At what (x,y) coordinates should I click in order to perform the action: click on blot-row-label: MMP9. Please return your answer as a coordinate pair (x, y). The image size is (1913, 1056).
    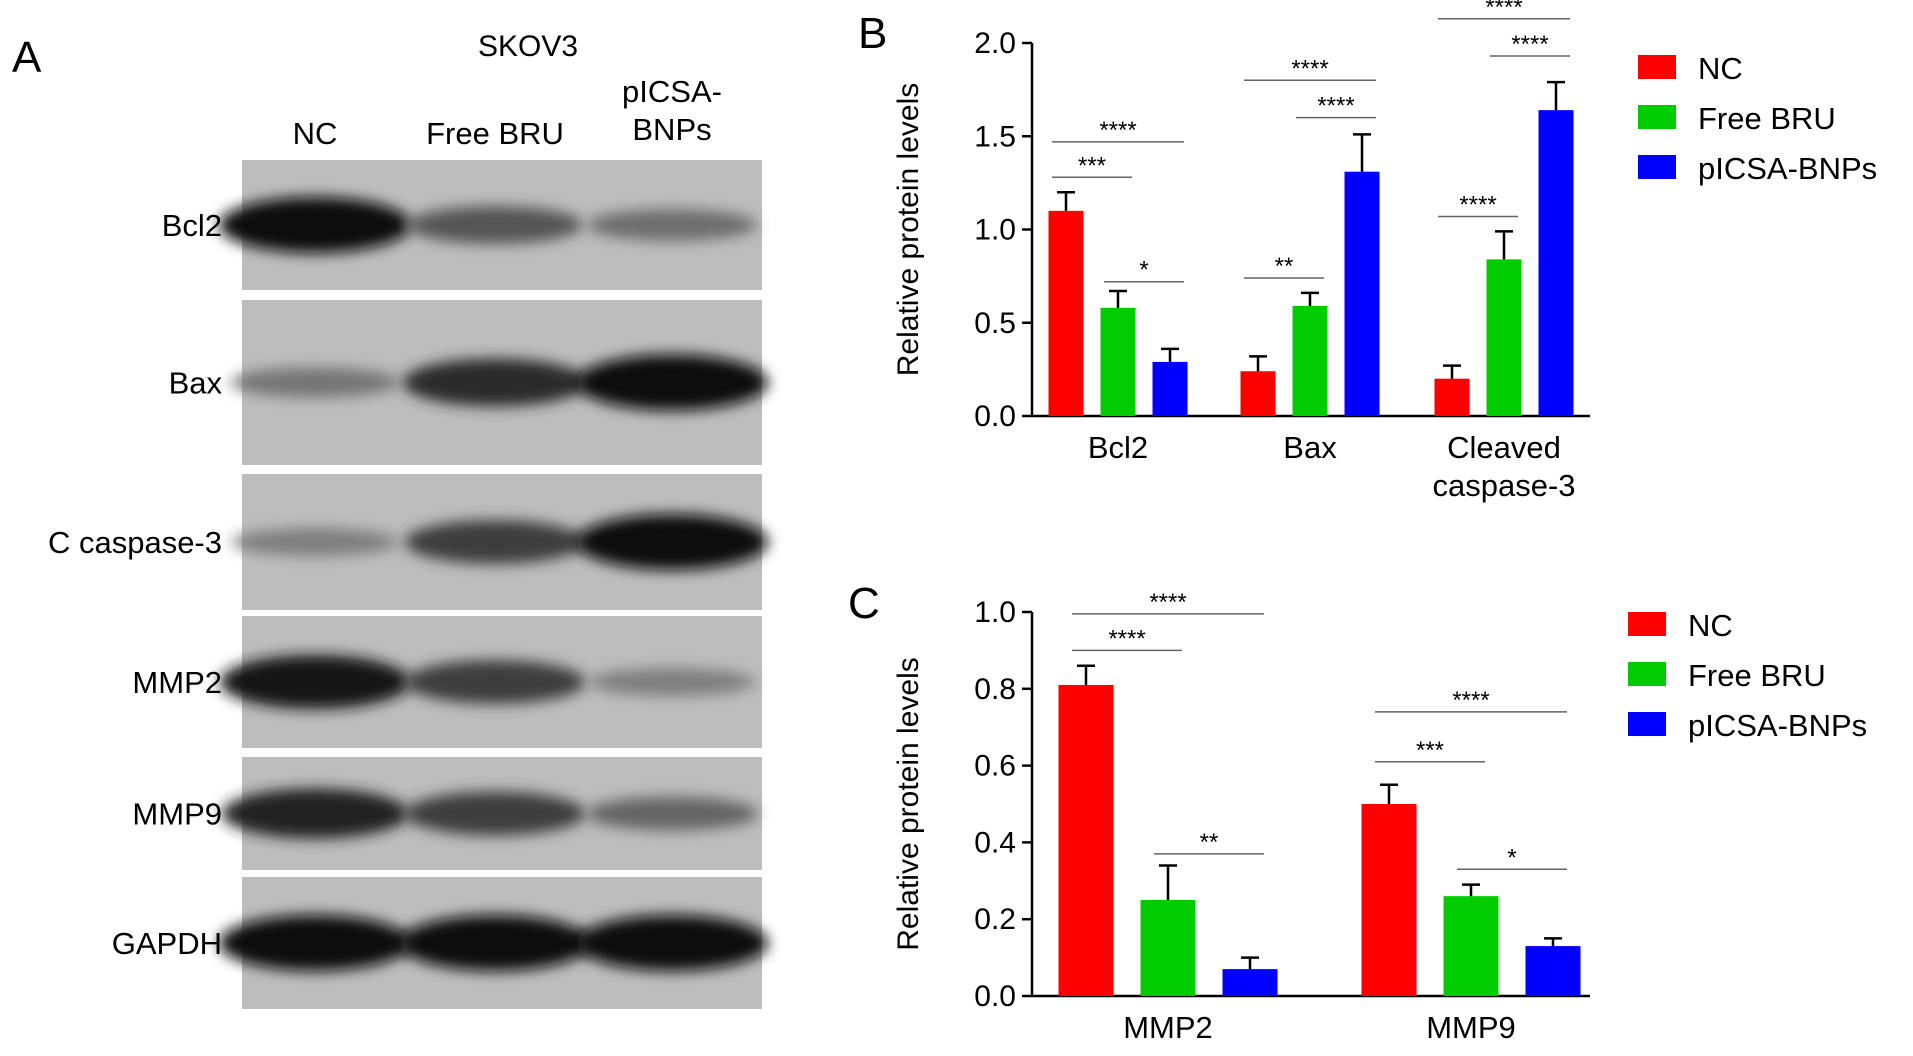
    Looking at the image, I should click on (177, 814).